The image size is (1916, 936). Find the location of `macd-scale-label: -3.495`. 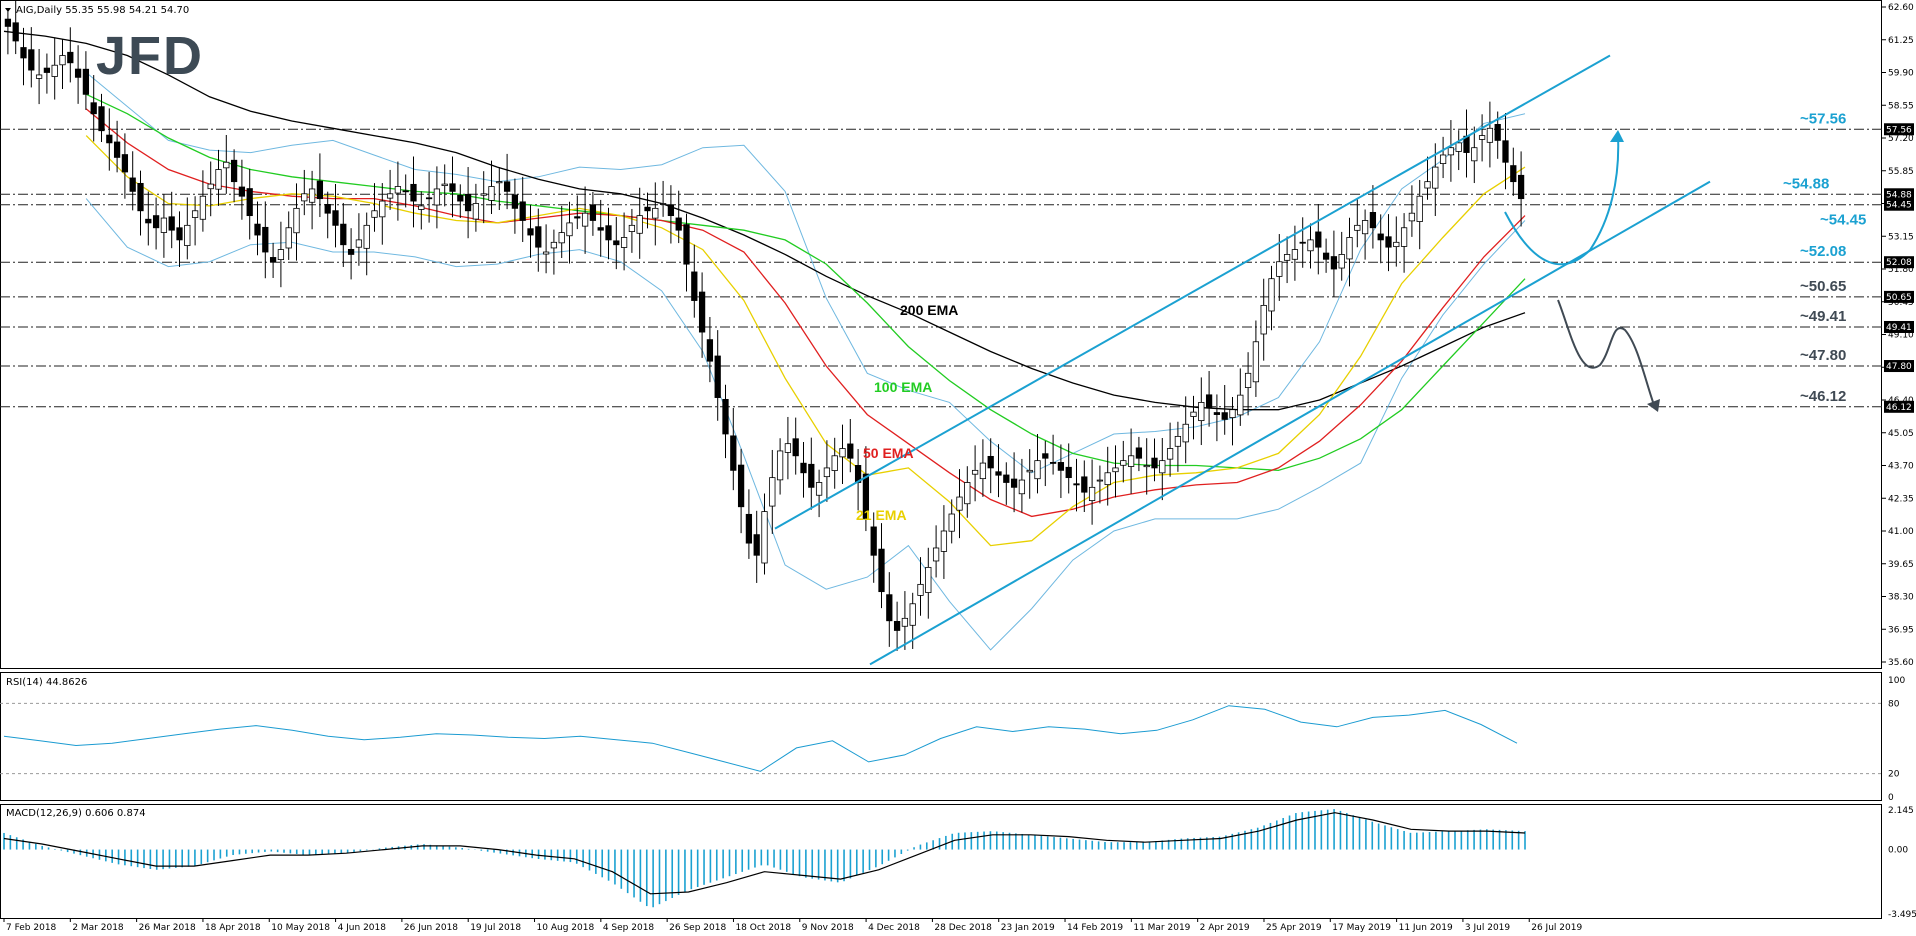

macd-scale-label: -3.495 is located at coordinates (1902, 915).